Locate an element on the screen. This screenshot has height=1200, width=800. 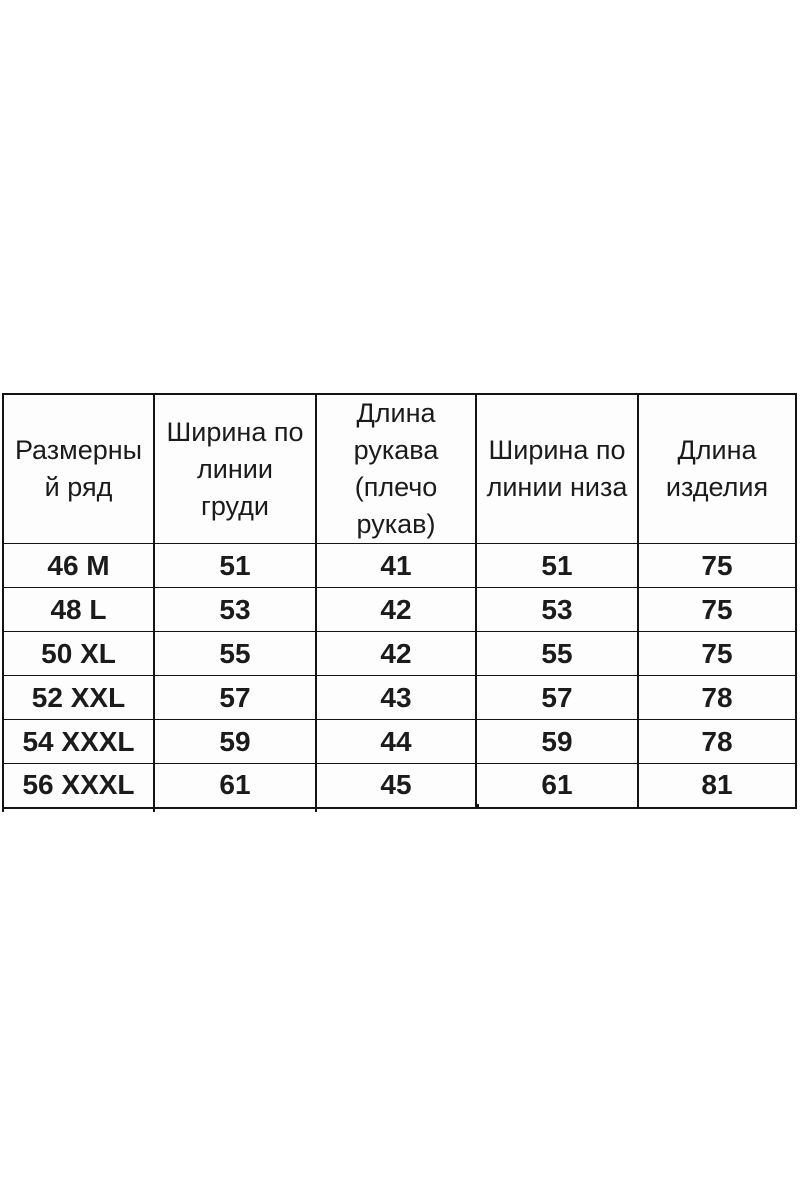
header-sleeve-length: Длина рукава (плечо рукав) is located at coordinates (396, 468).